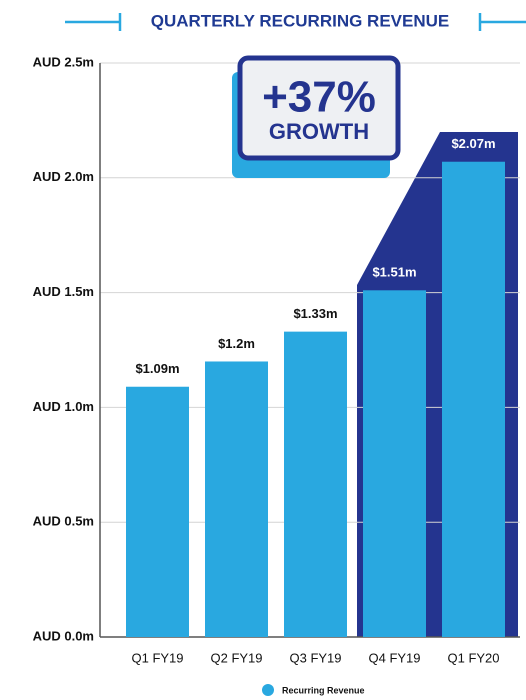 Image resolution: width=526 pixels, height=700 pixels. What do you see at coordinates (157, 657) in the screenshot?
I see `x-tick-label: Q1 FY19` at bounding box center [157, 657].